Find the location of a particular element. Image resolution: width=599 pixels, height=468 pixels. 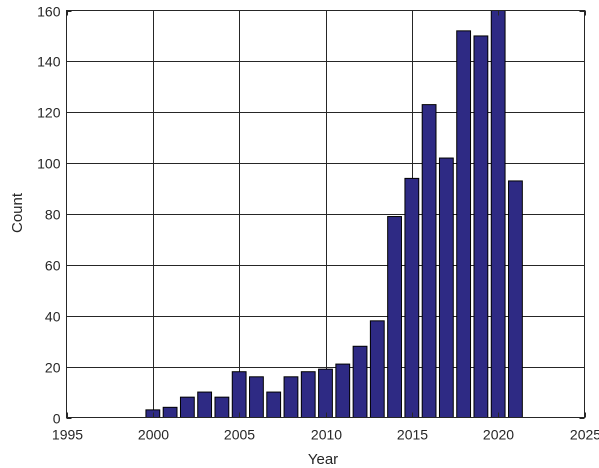

x-tick-label: 2000 is located at coordinates (153, 435).